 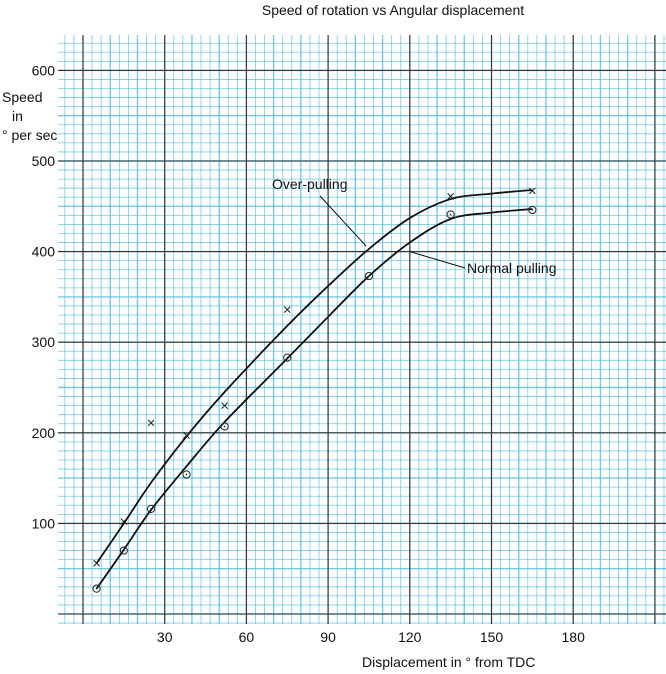 I want to click on x-tick-label: 150, so click(x=492, y=637).